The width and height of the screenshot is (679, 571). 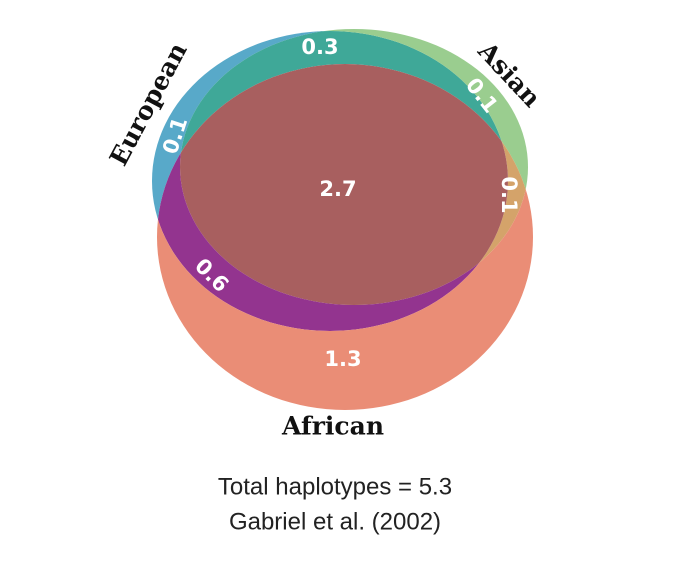 What do you see at coordinates (319, 47) in the screenshot?
I see `region-value: 0.3` at bounding box center [319, 47].